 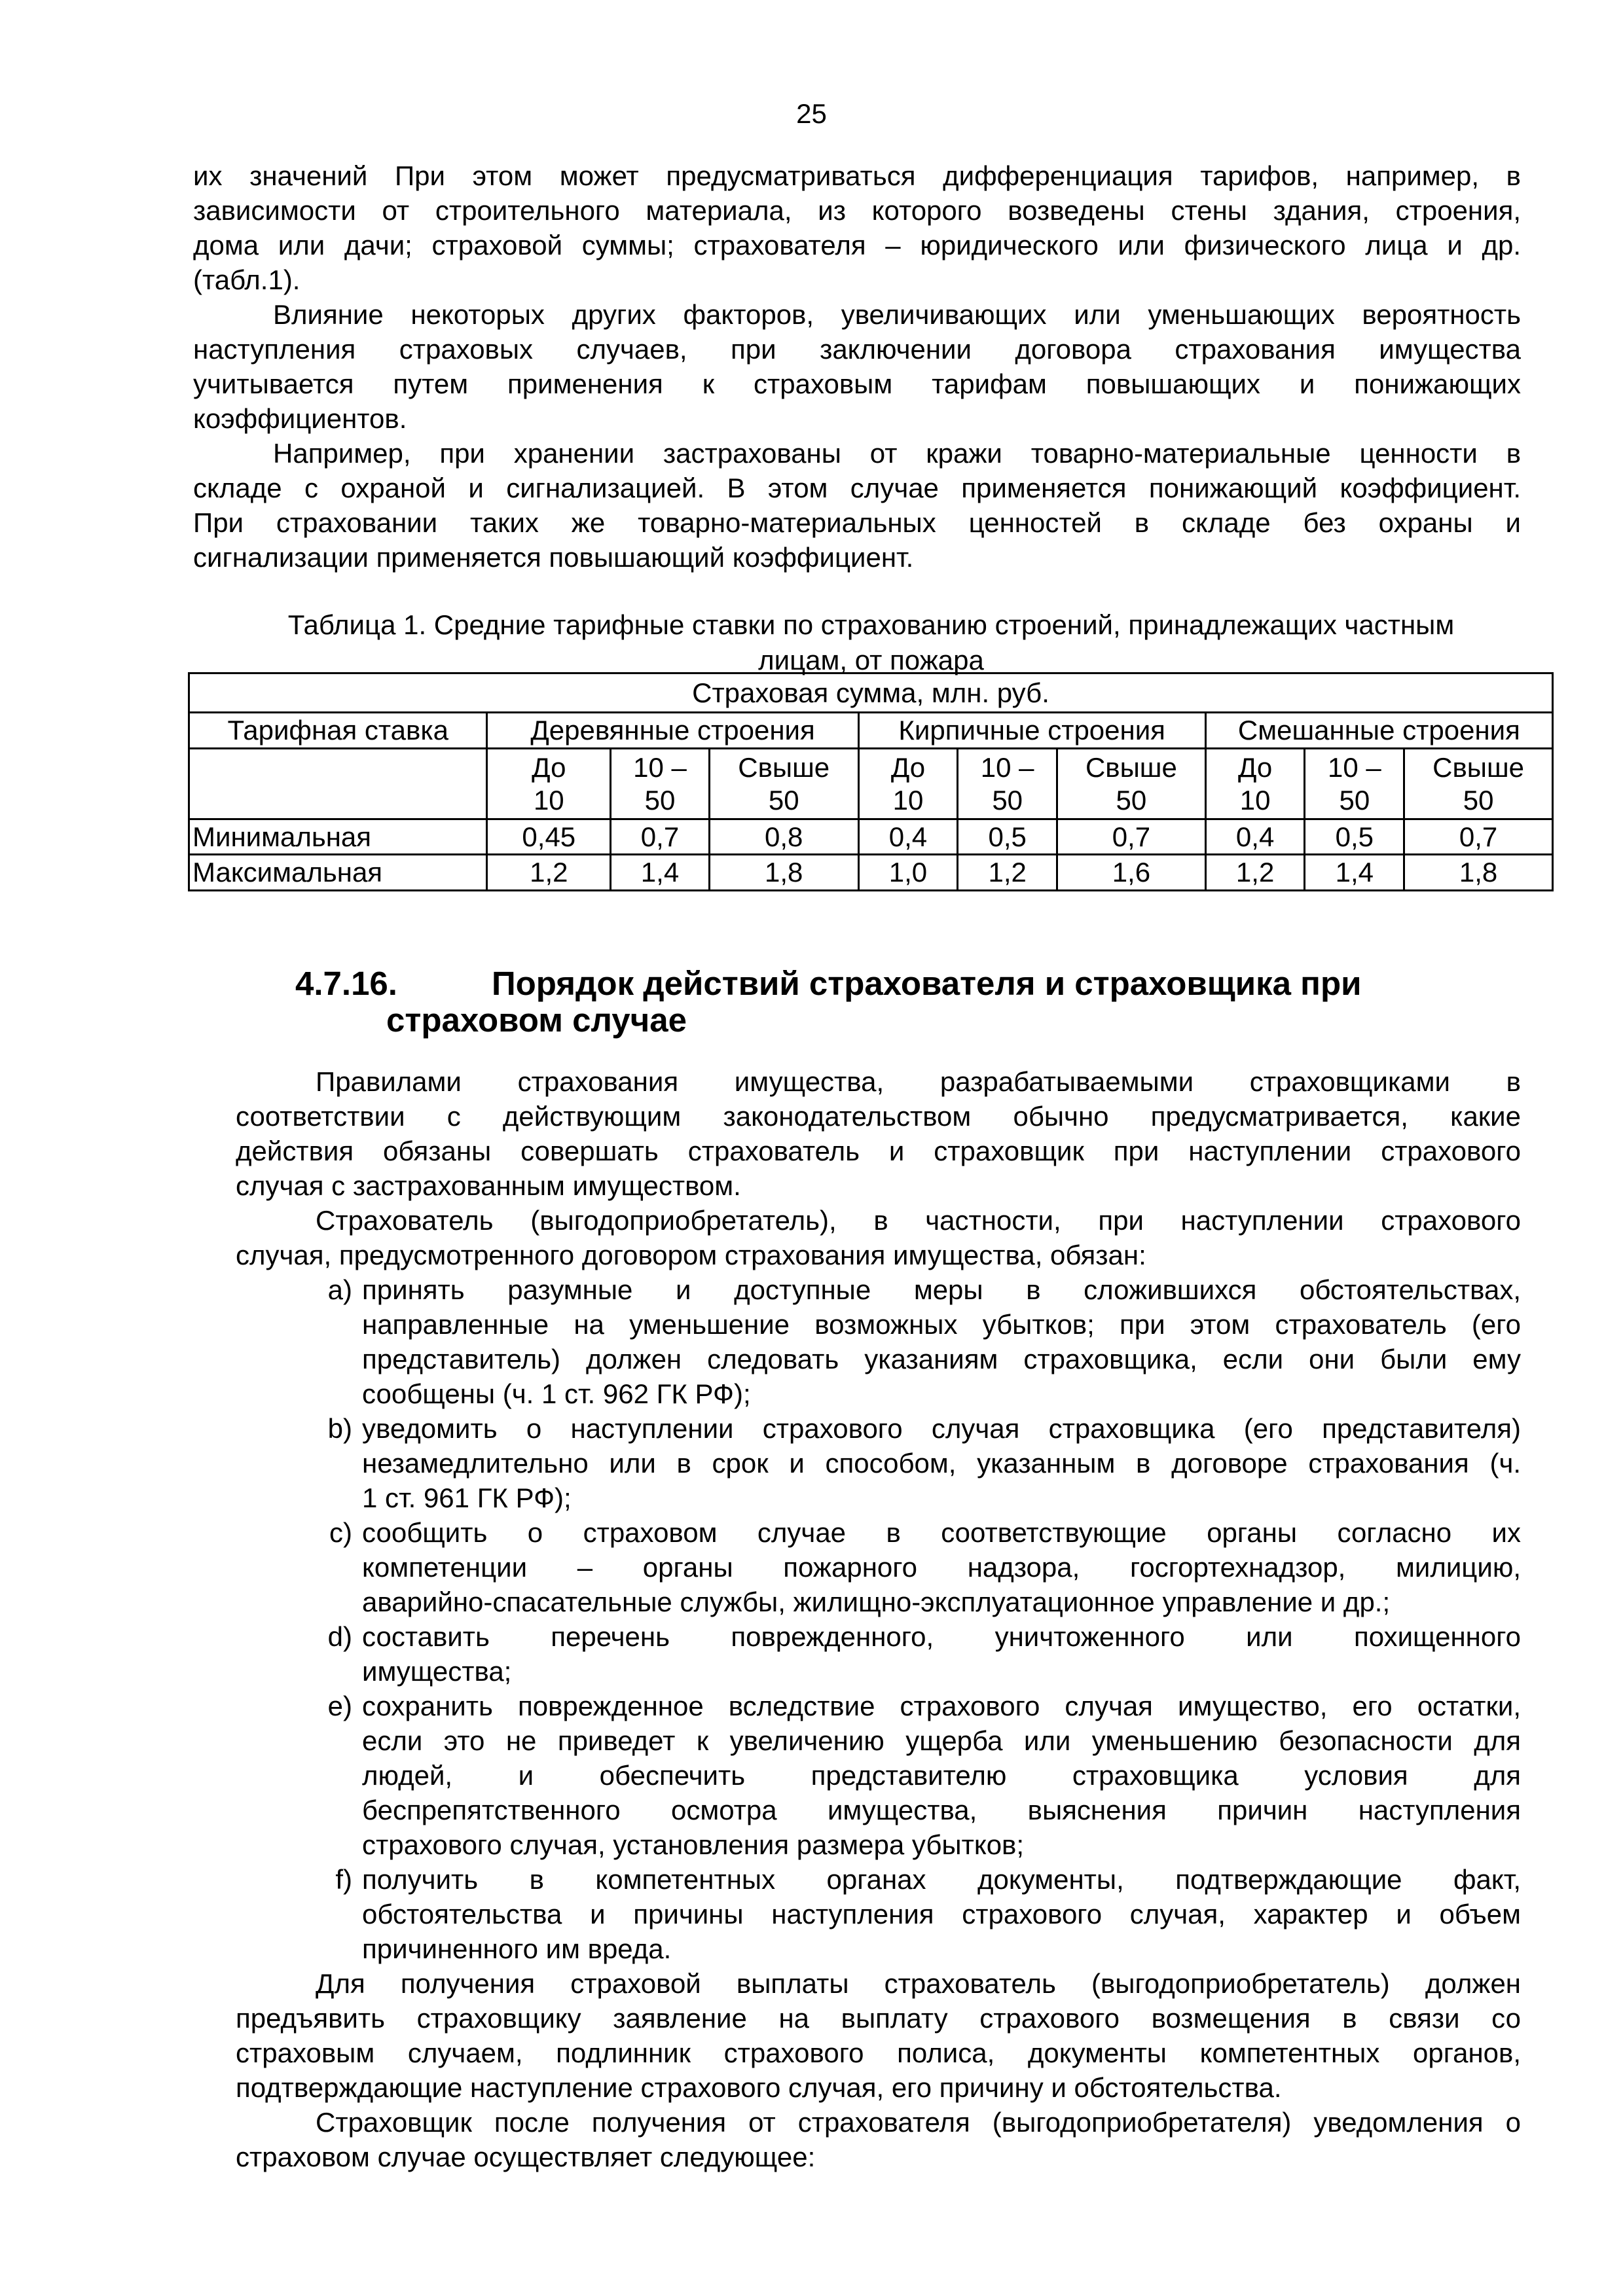 What do you see at coordinates (871, 692) in the screenshot?
I see `super-header: Страховая сумма, млн. руб.` at bounding box center [871, 692].